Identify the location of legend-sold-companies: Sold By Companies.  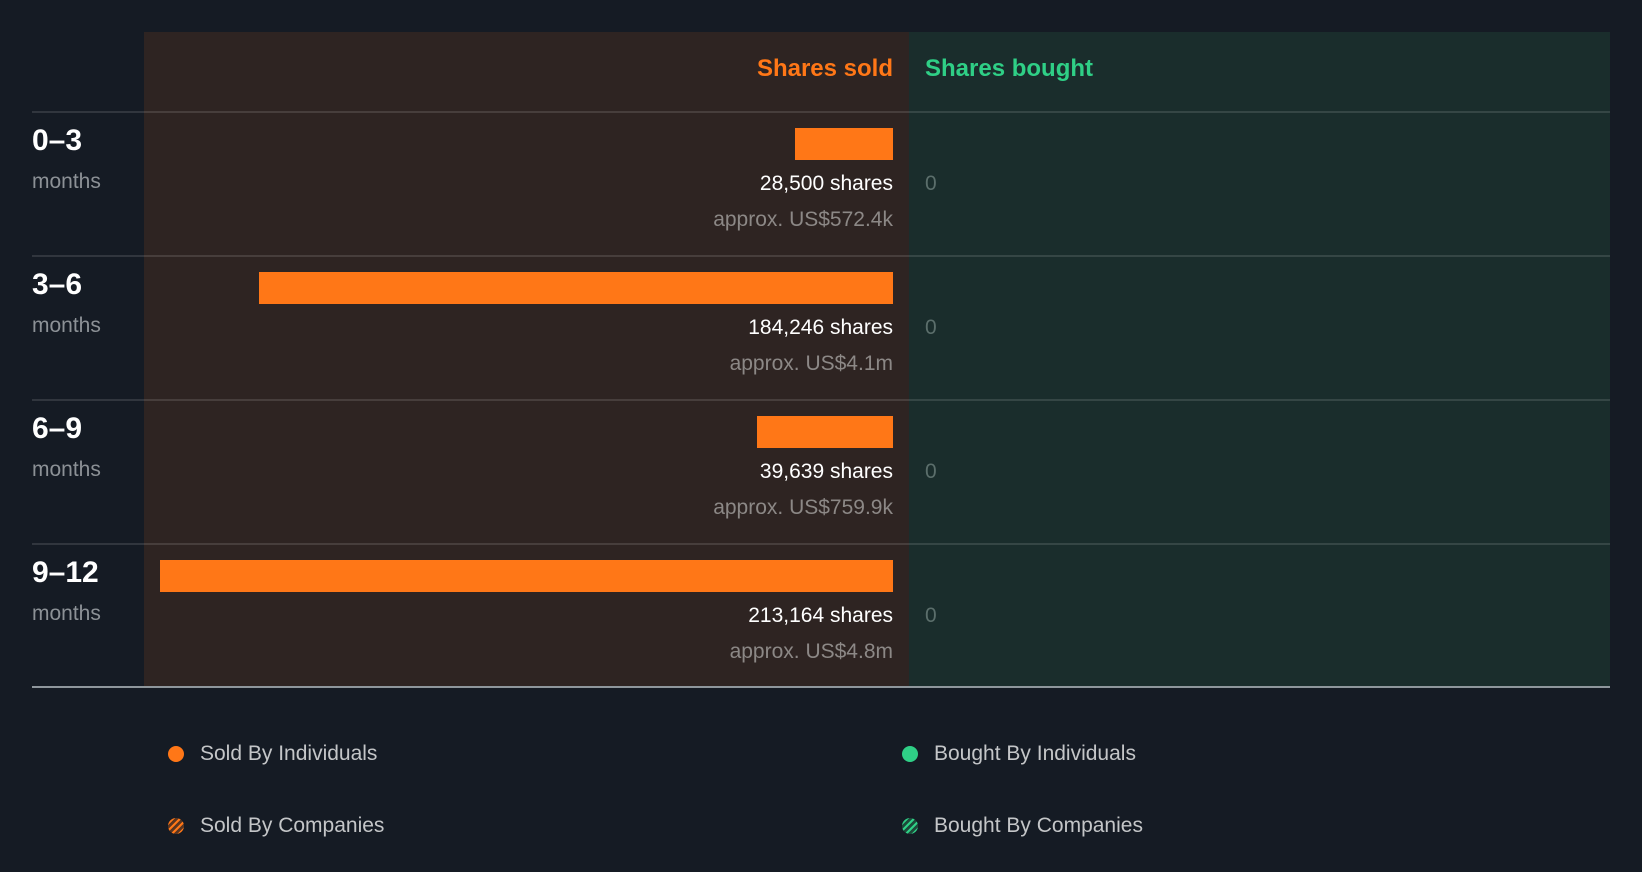
(276, 826).